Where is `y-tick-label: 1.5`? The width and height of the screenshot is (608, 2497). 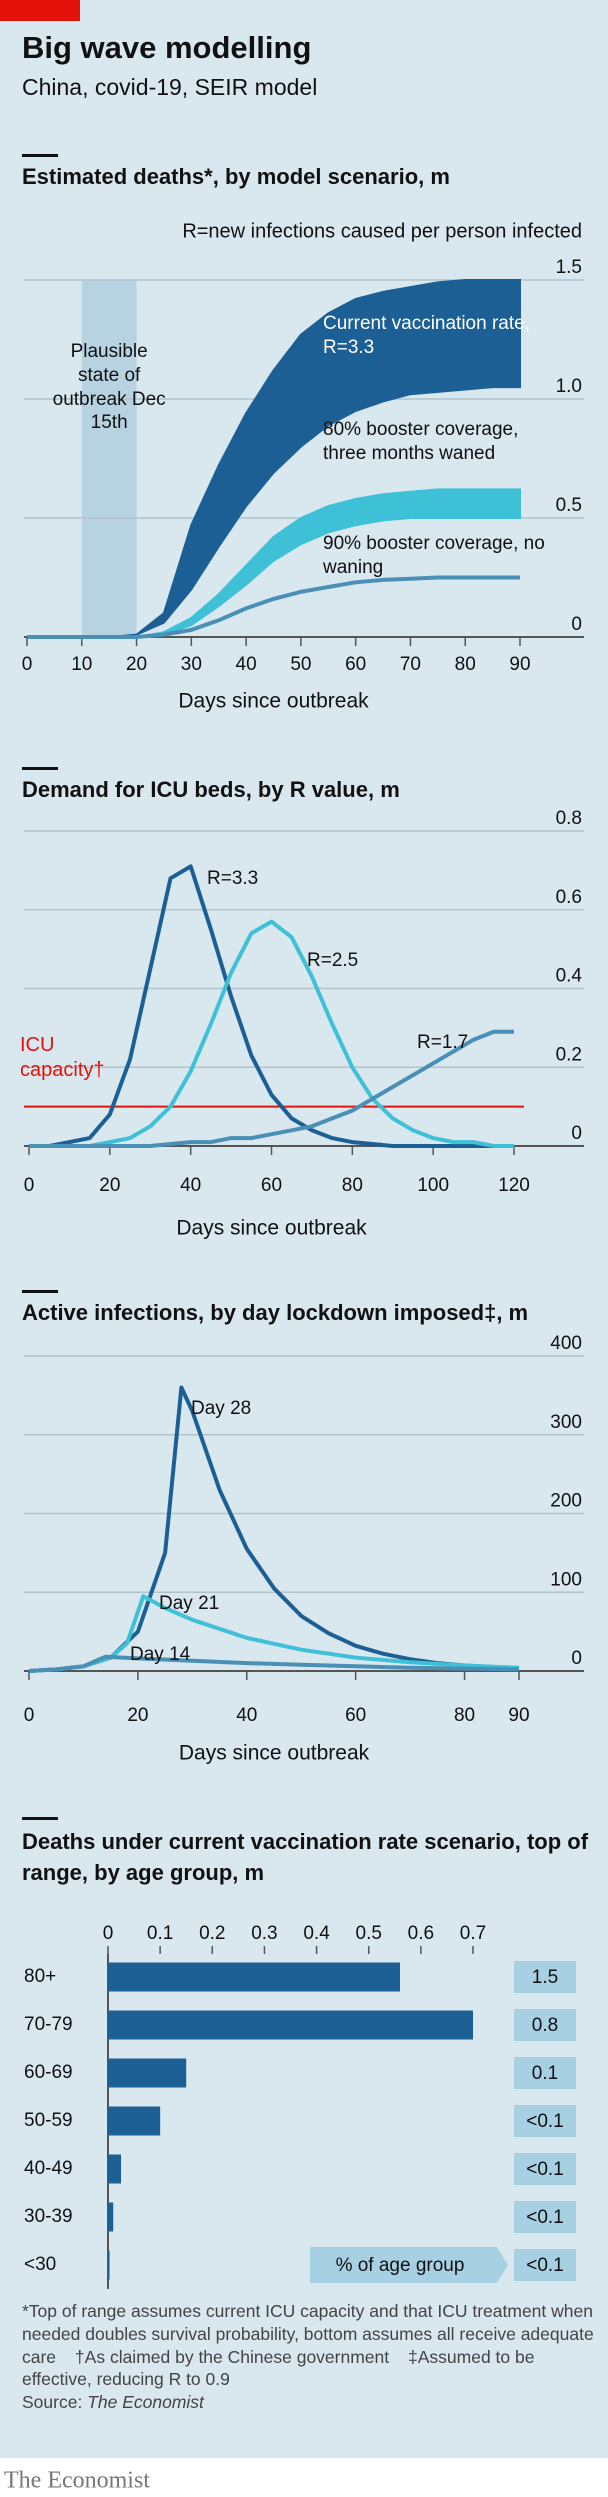 y-tick-label: 1.5 is located at coordinates (569, 267).